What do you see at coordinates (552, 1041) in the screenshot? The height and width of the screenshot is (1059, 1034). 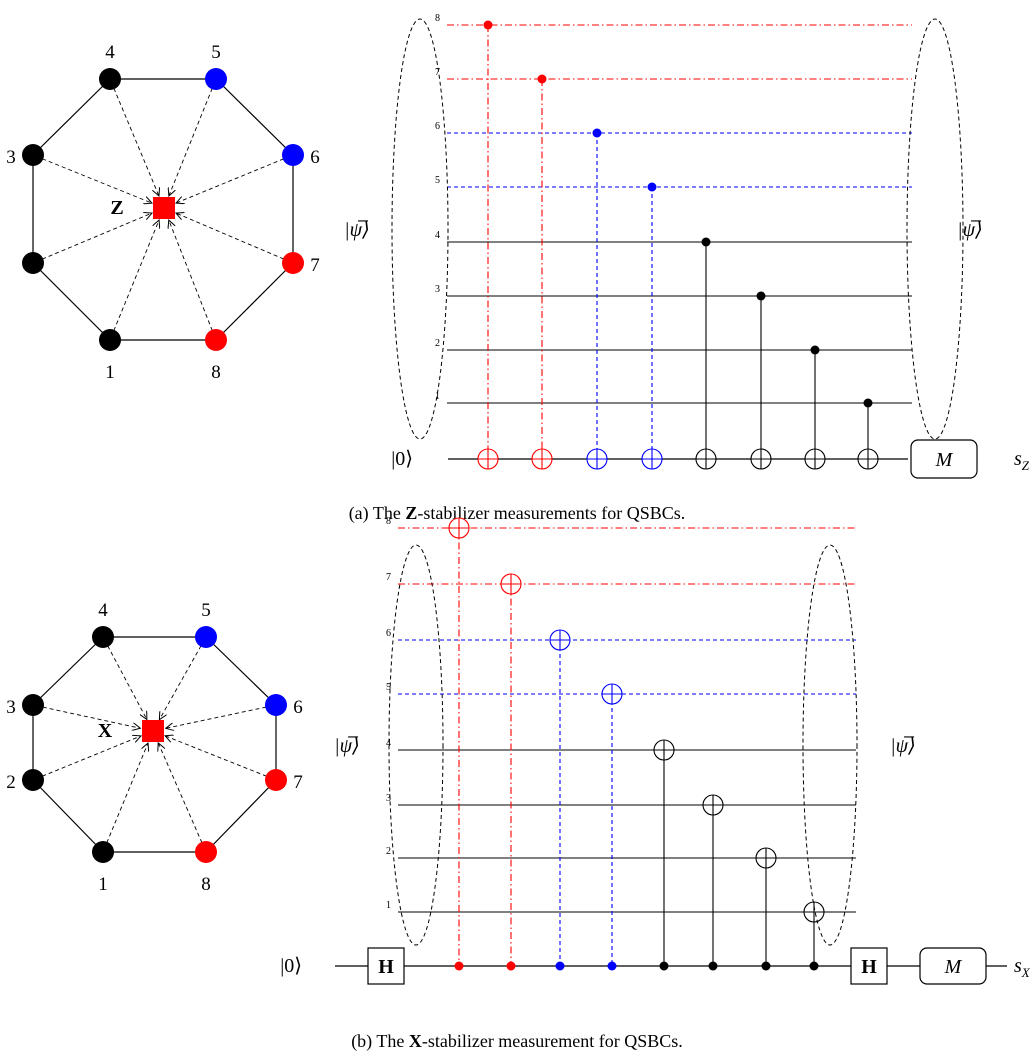 I see `caption-suffix: -stabilizer measurement for QSBCs.` at bounding box center [552, 1041].